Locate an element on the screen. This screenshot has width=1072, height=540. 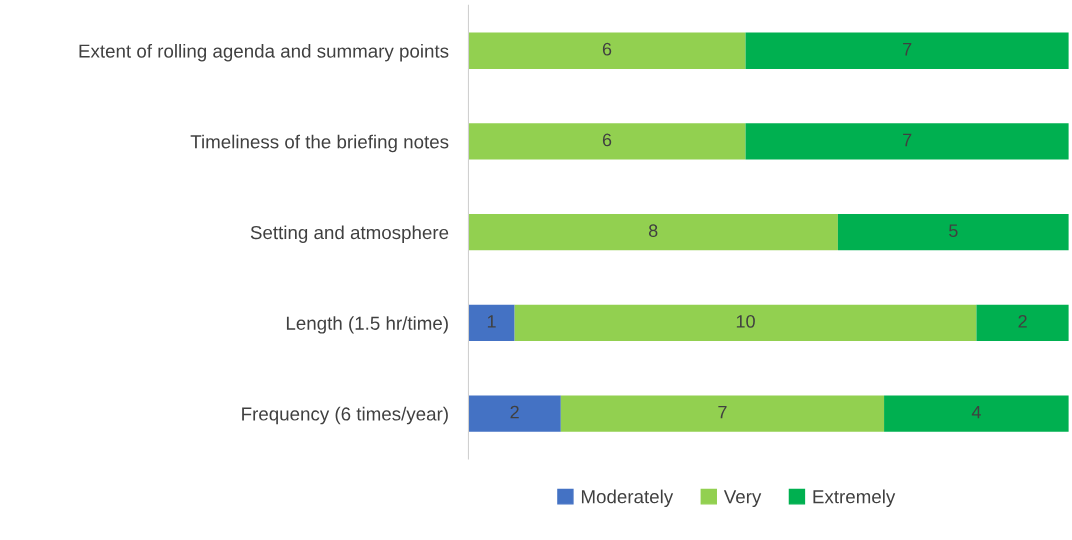
legend-label: Extremely is located at coordinates (854, 498).